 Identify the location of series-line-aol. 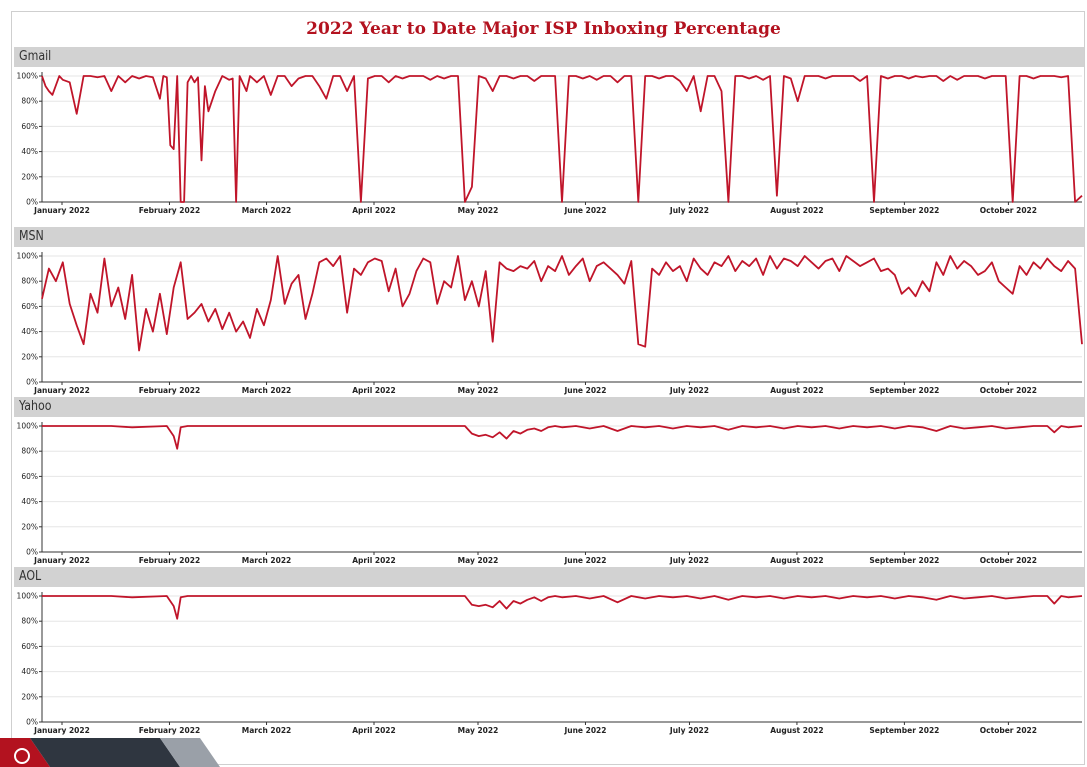
(562, 607).